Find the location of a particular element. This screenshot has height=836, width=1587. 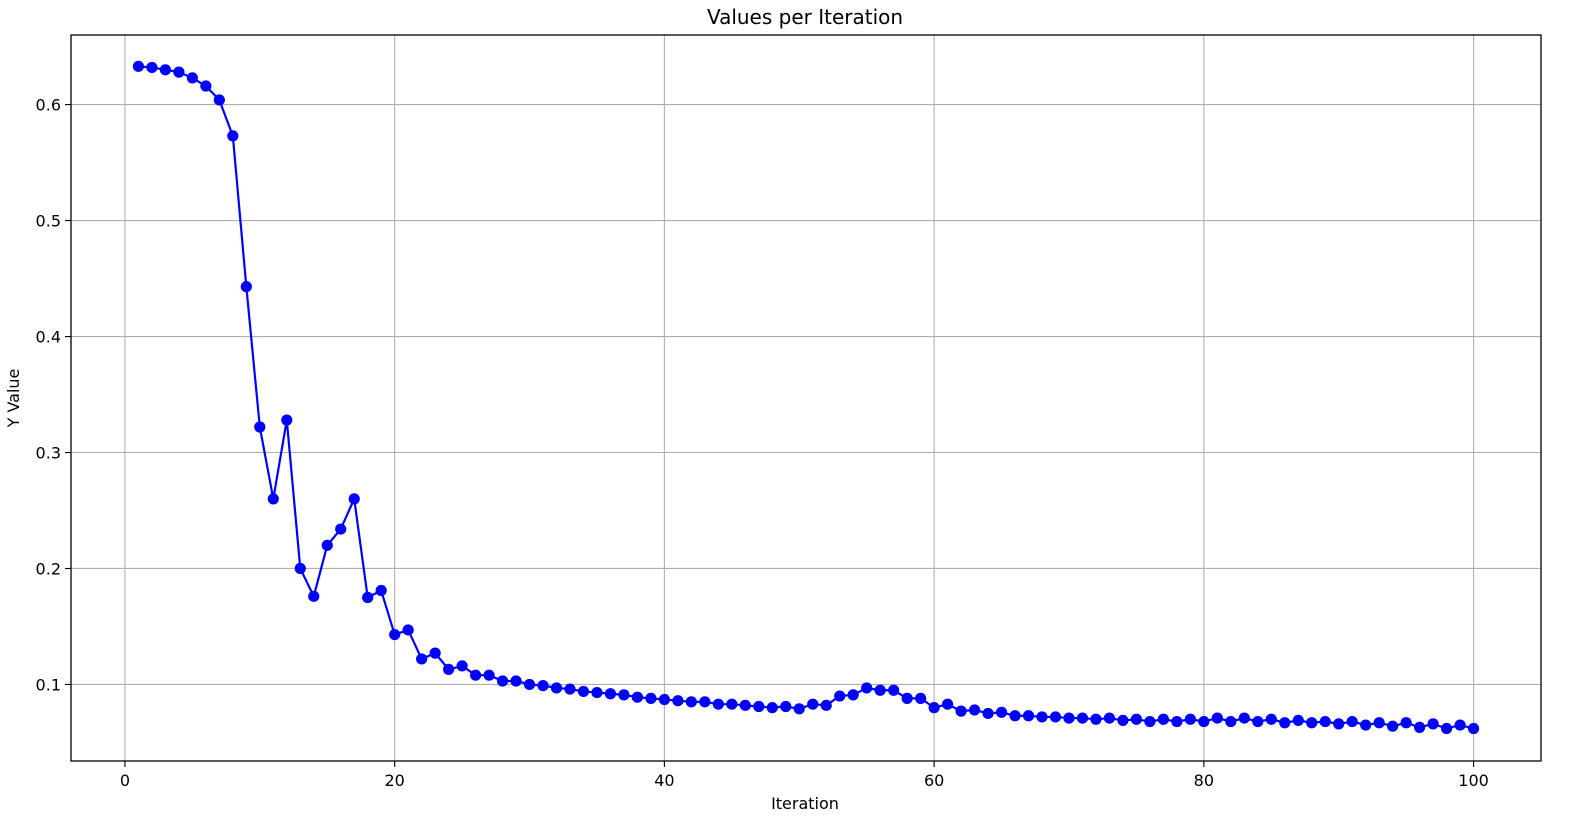

x-tick-label: 0 is located at coordinates (125, 780).